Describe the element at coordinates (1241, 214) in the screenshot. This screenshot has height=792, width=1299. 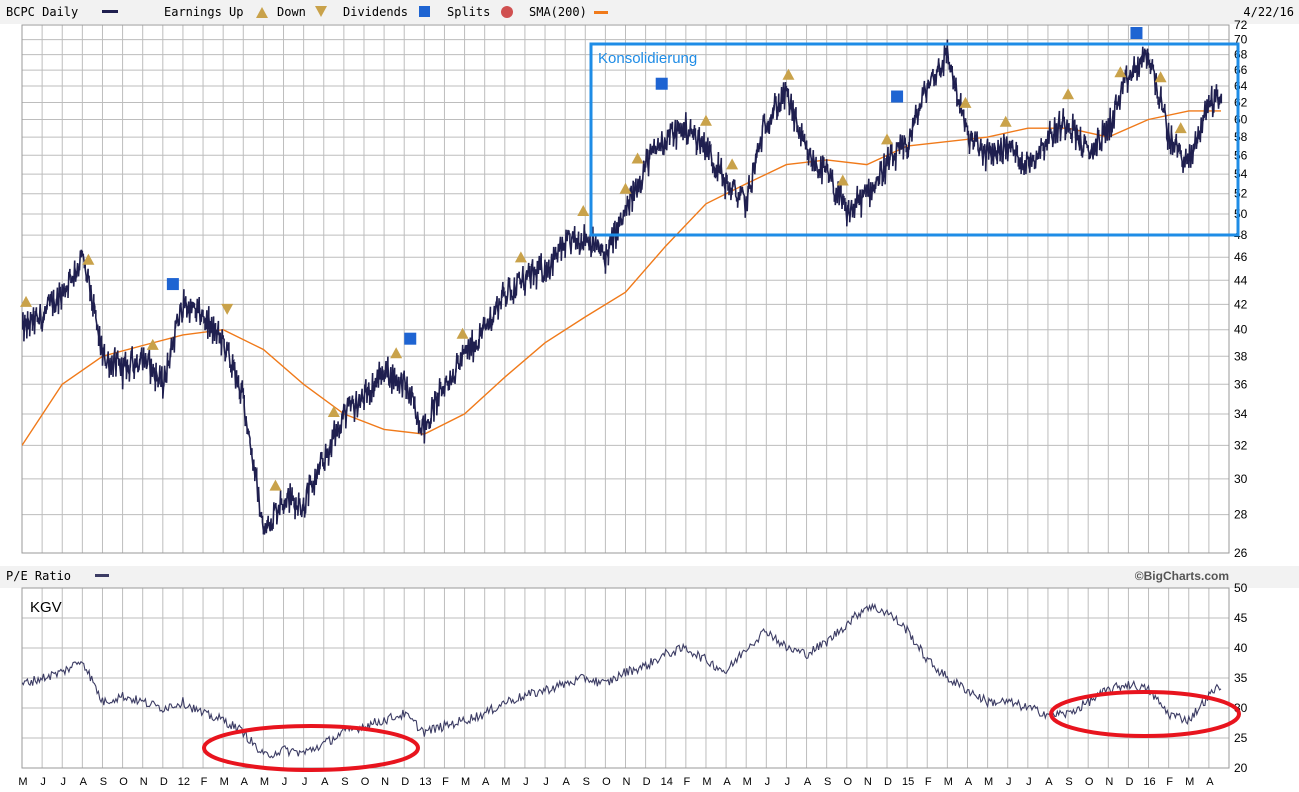
I see `price-y-tick-label: 50` at that location.